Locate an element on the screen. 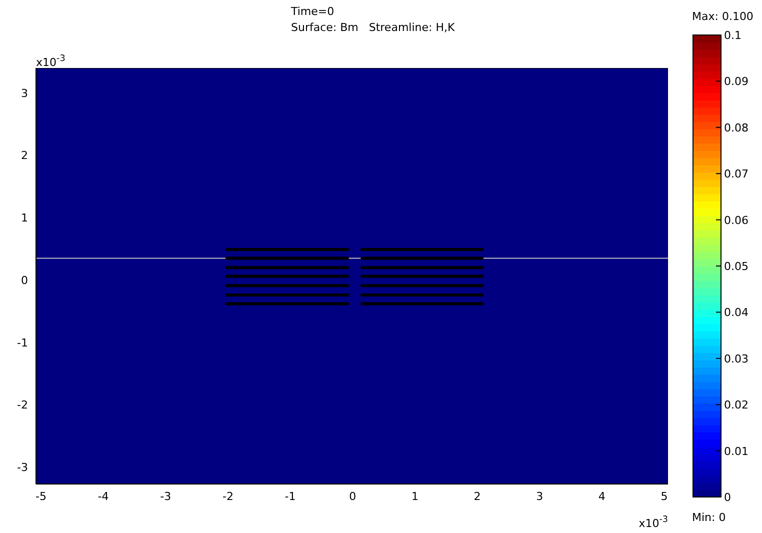  chart-title: Time=0 is located at coordinates (313, 12).